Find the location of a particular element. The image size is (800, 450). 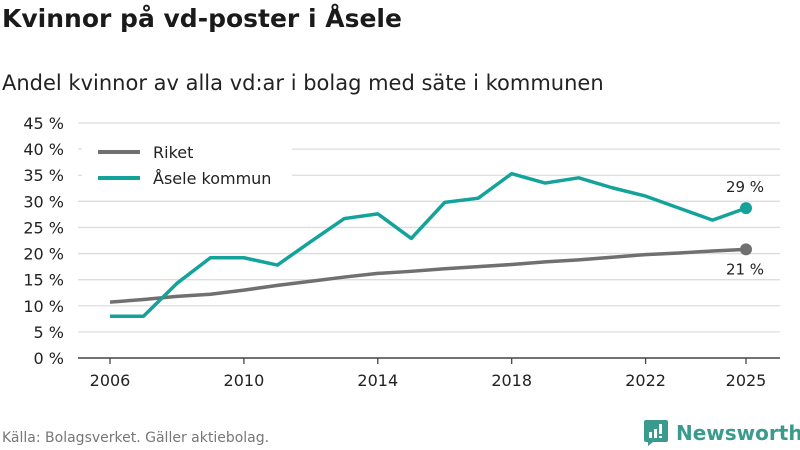

x-tick-label: 2022 is located at coordinates (645, 380).